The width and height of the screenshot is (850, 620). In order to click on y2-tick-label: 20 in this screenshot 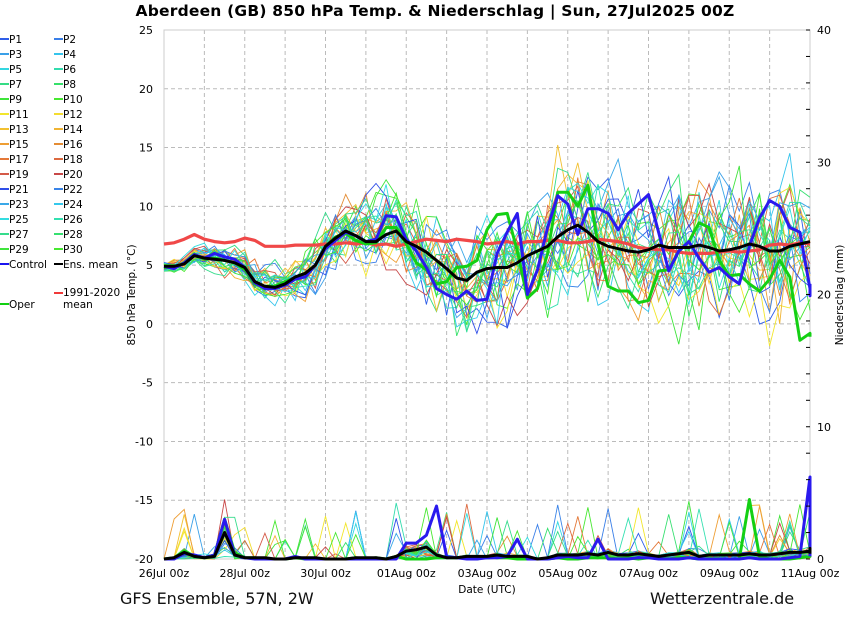, I will do `click(824, 295)`.